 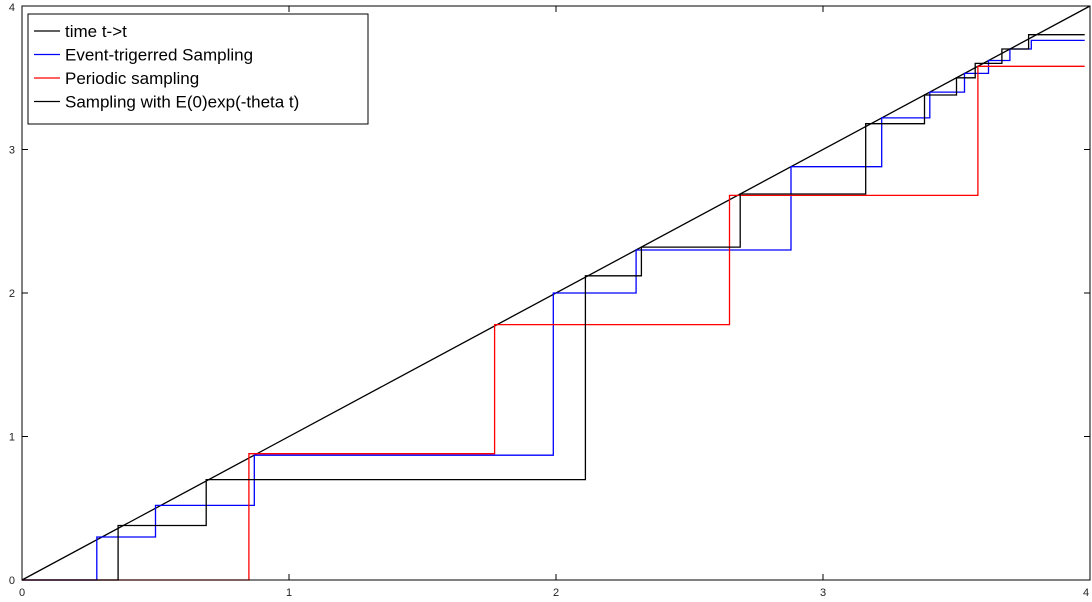 What do you see at coordinates (22, 593) in the screenshot?
I see `x-tick-label: 0` at bounding box center [22, 593].